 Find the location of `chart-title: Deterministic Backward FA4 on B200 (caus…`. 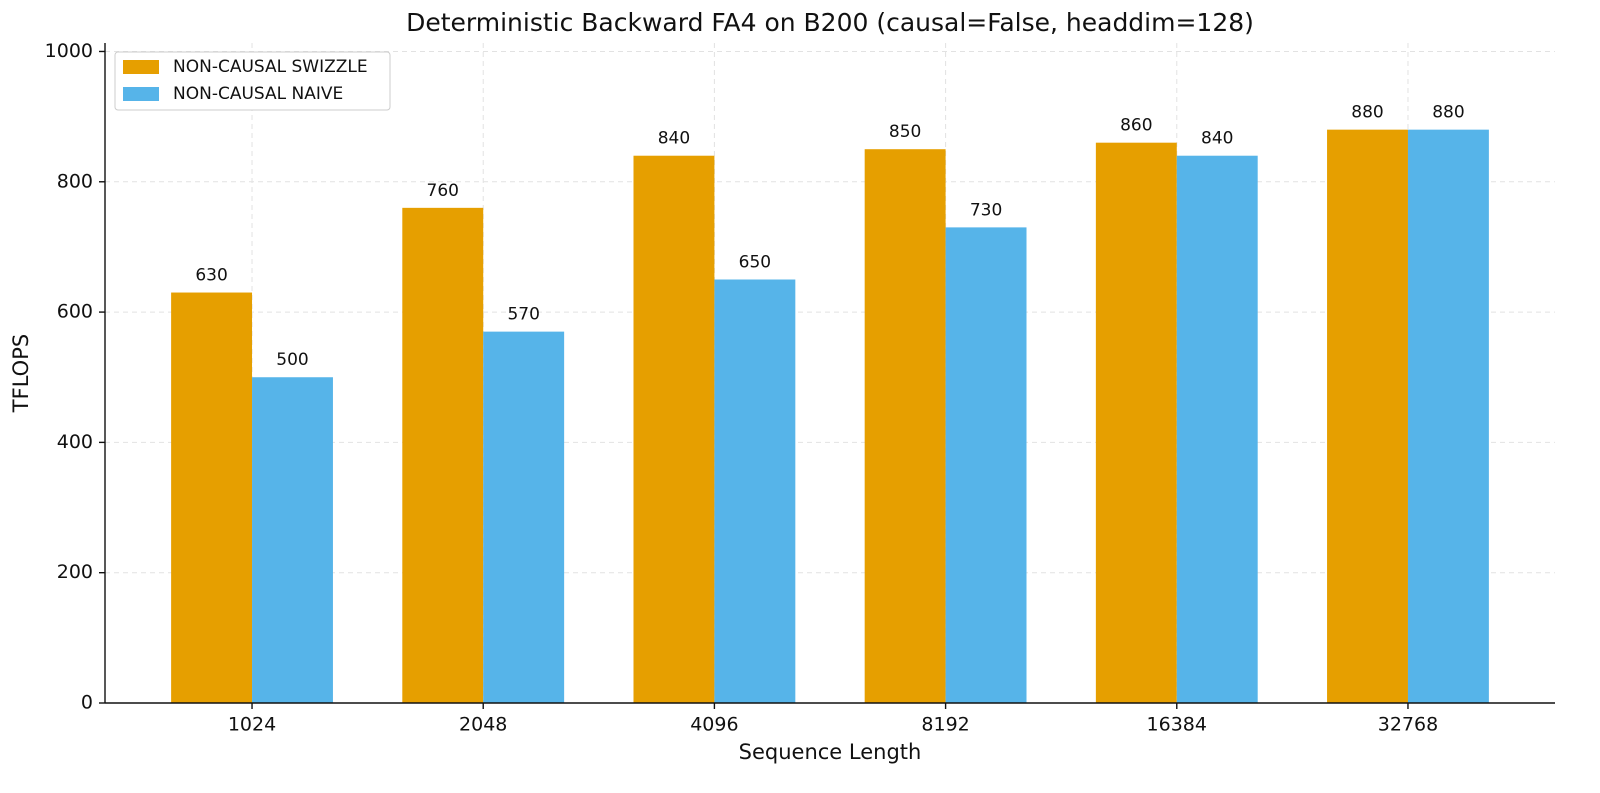

chart-title: Deterministic Backward FA4 on B200 (caus… is located at coordinates (830, 22).